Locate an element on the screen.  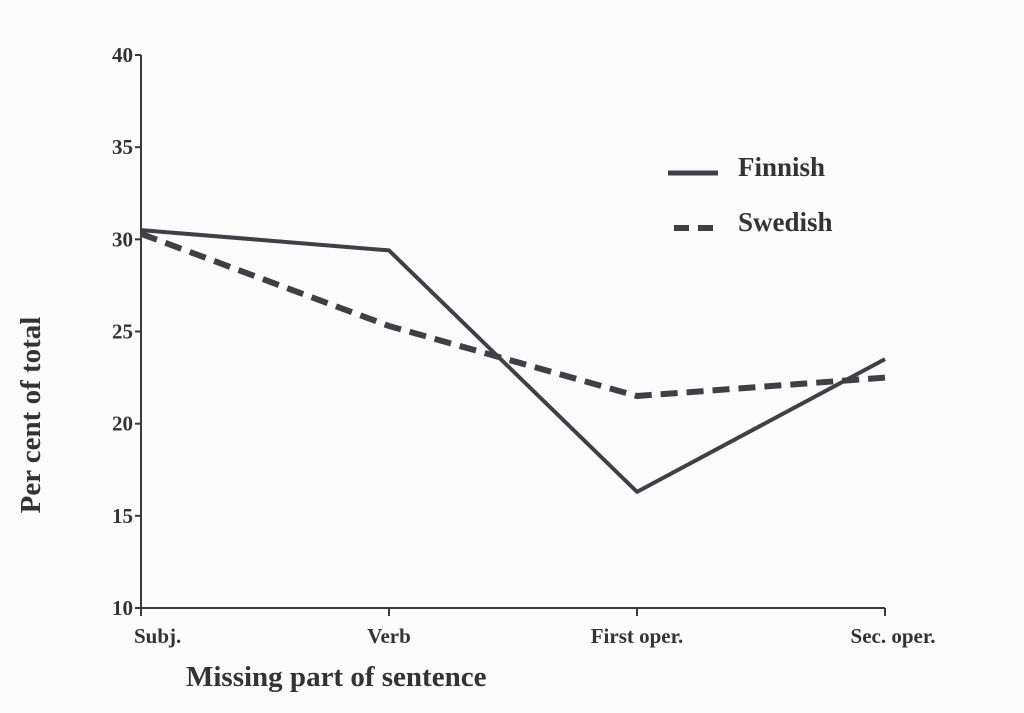
x-tick-label: Verb is located at coordinates (389, 636).